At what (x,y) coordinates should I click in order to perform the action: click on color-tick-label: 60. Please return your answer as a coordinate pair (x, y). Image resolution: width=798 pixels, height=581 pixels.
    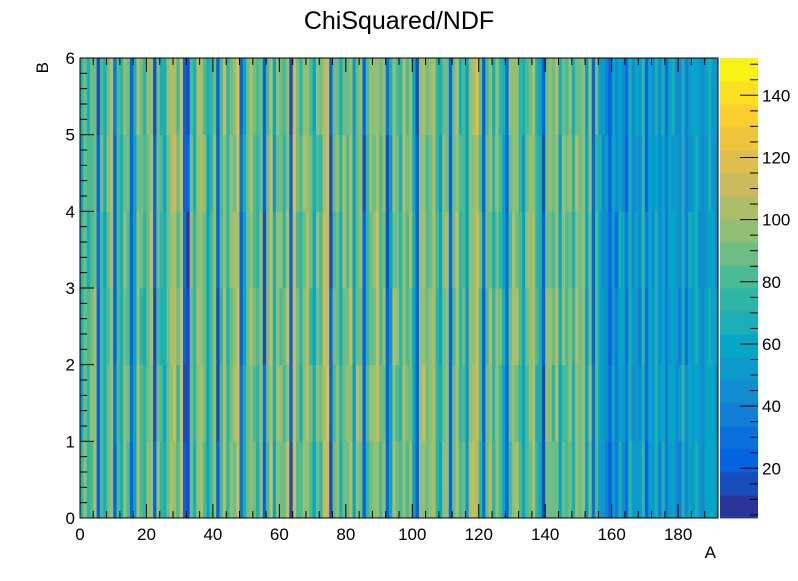
    Looking at the image, I should click on (771, 344).